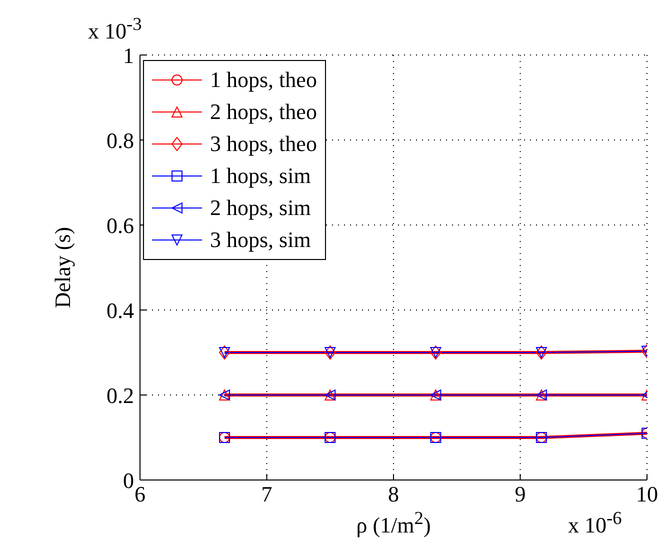  What do you see at coordinates (128, 55) in the screenshot?
I see `y-tick-label: 1` at bounding box center [128, 55].